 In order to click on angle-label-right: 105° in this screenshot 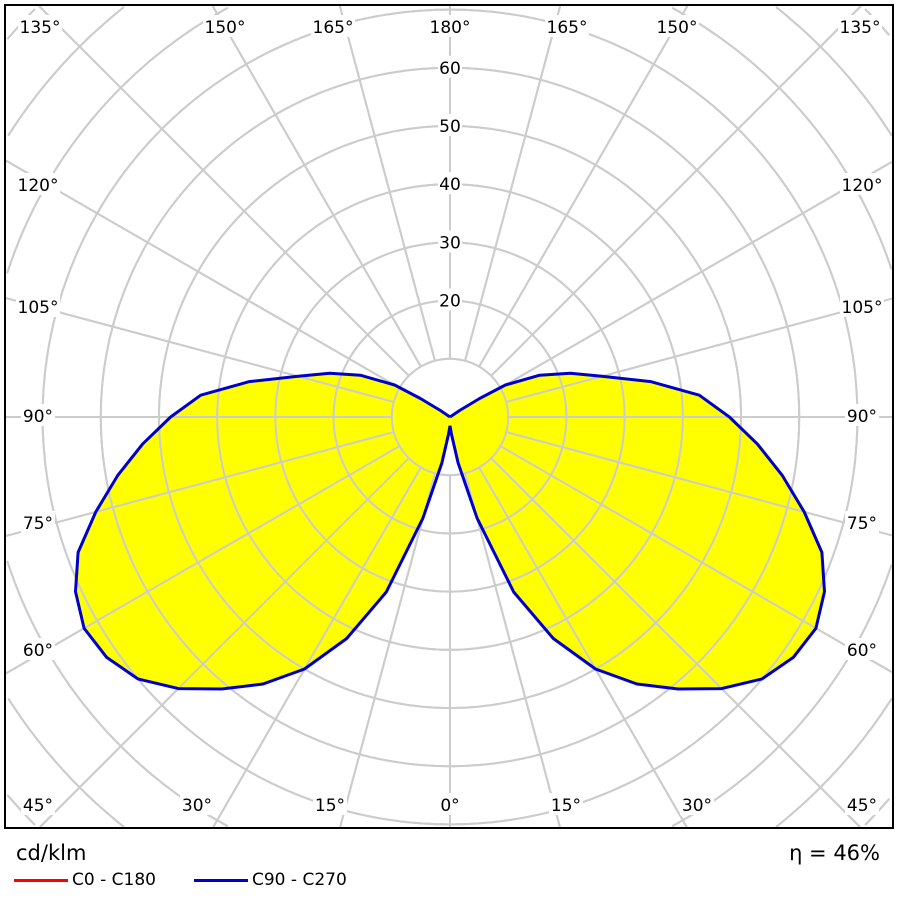, I will do `click(862, 308)`.